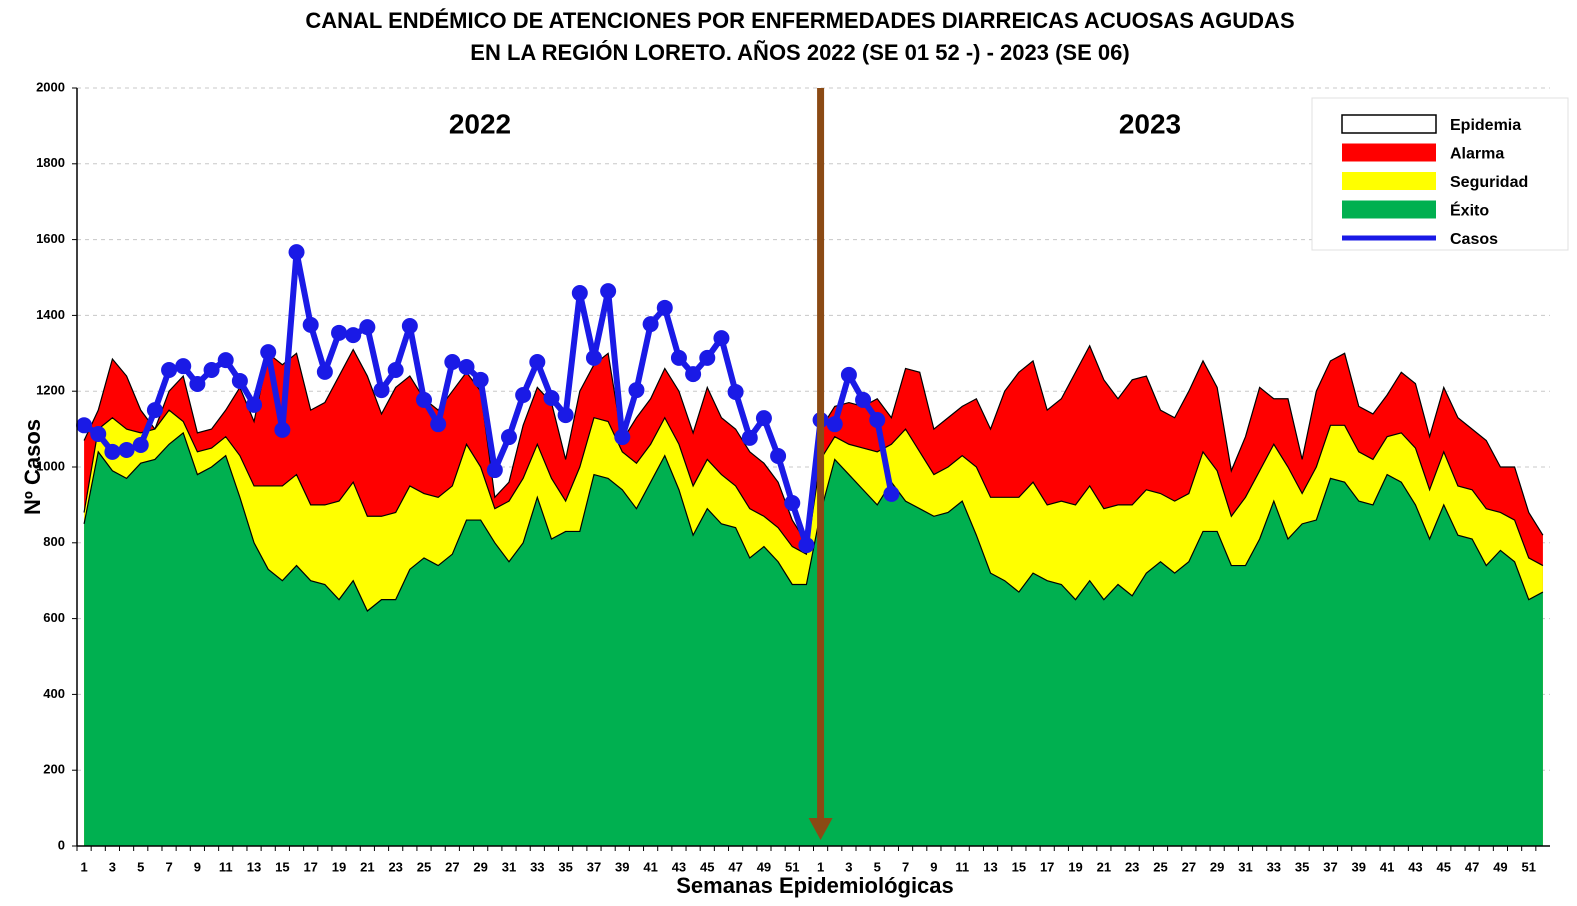 Image resolution: width=1577 pixels, height=906 pixels. Describe the element at coordinates (1440, 174) in the screenshot. I see `legend: Epidemia Alarma Seguridad Éxito Casos` at that location.